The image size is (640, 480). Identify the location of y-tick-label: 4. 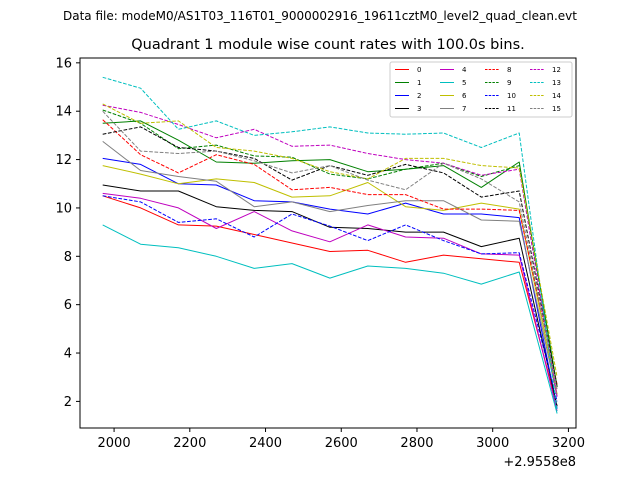
(68, 354).